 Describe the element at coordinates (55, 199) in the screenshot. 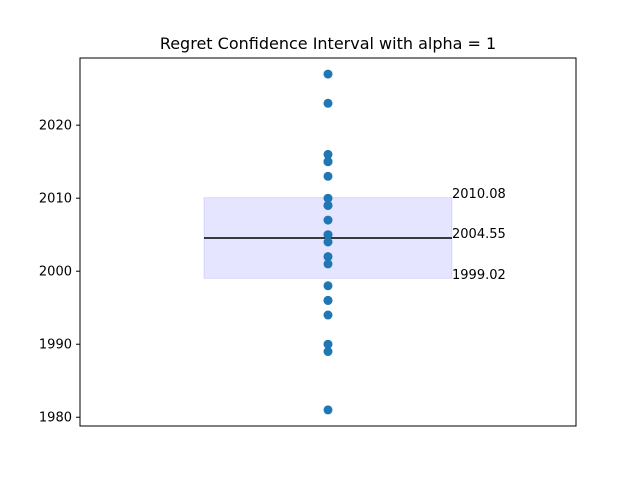

I see `y-tick-label: 2010` at that location.